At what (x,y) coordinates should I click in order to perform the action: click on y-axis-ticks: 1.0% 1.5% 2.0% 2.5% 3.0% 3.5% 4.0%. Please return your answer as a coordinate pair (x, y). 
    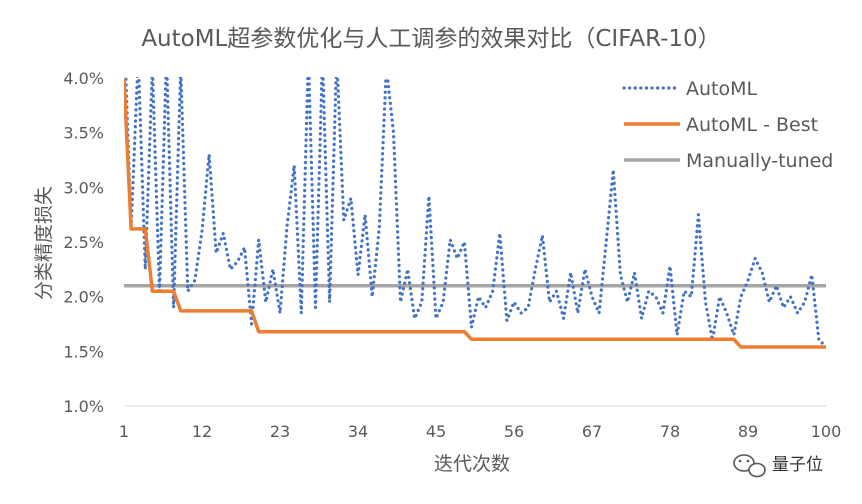
    Looking at the image, I should click on (83, 242).